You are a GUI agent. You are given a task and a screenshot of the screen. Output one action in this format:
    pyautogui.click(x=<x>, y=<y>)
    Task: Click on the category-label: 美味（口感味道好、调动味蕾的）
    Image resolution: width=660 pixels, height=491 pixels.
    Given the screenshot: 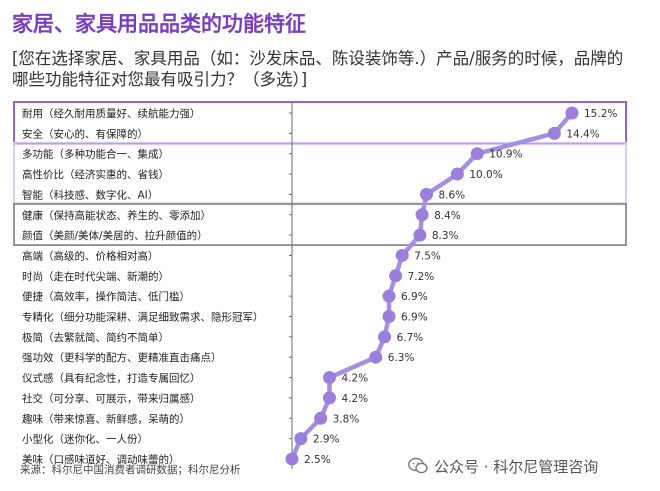 What is the action you would take?
    pyautogui.click(x=101, y=459)
    